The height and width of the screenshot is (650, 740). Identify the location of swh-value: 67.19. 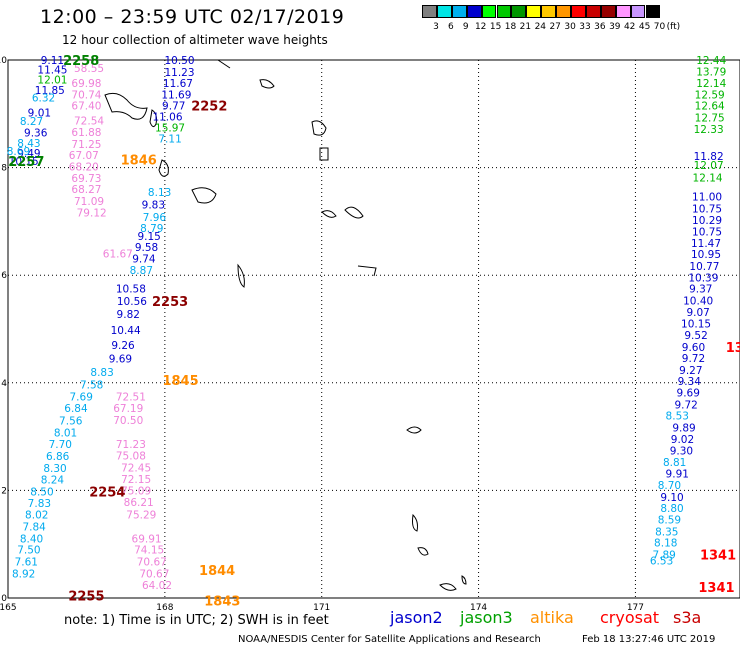
(128, 409).